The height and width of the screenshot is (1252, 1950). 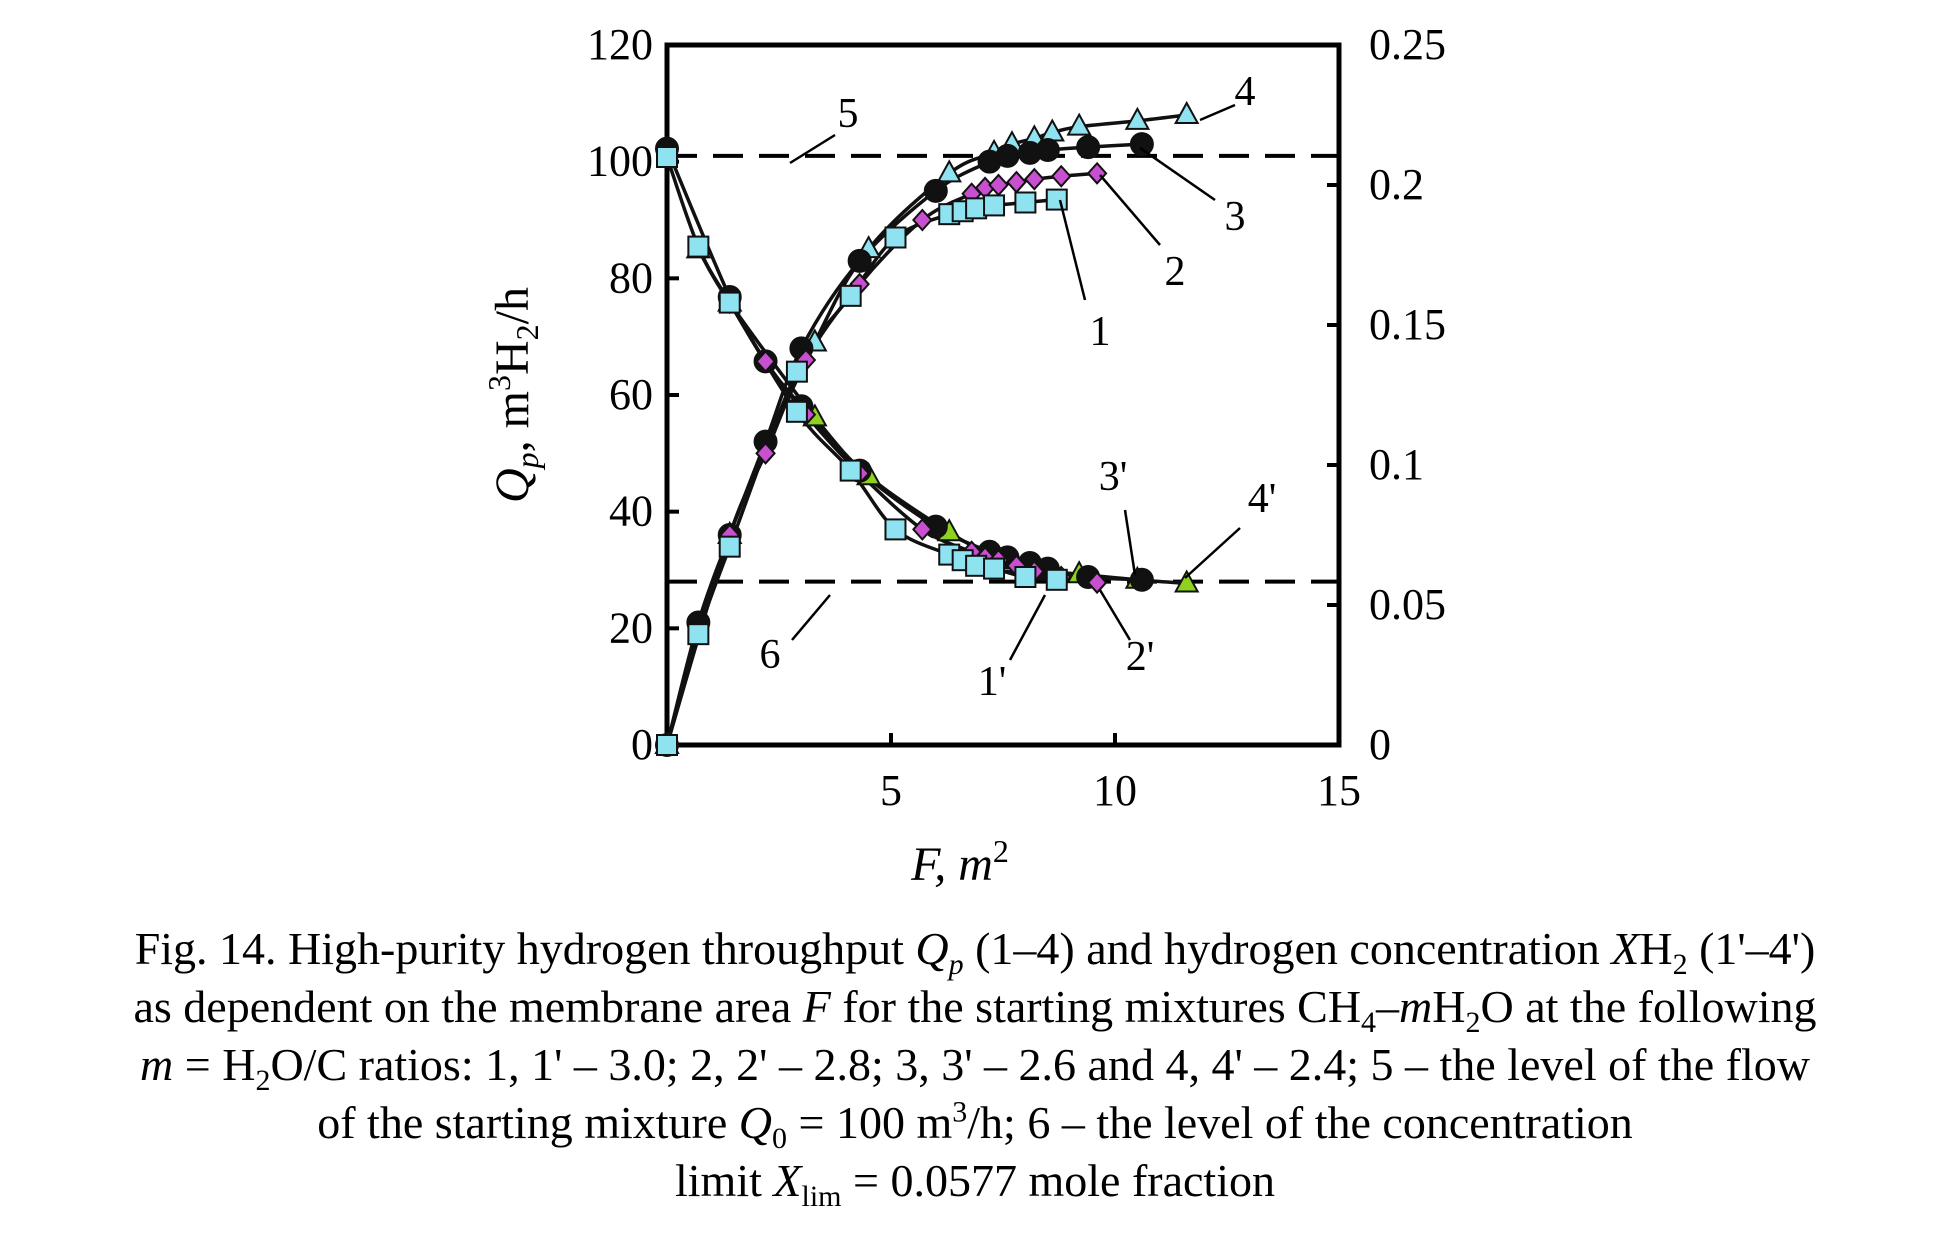 I want to click on curve-label-5: 5, so click(x=848, y=114).